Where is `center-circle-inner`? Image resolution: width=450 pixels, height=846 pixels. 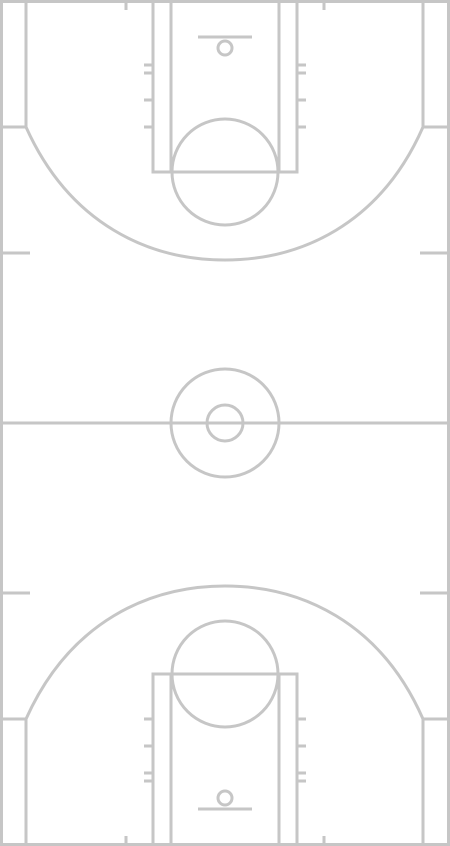
center-circle-inner is located at coordinates (225, 423).